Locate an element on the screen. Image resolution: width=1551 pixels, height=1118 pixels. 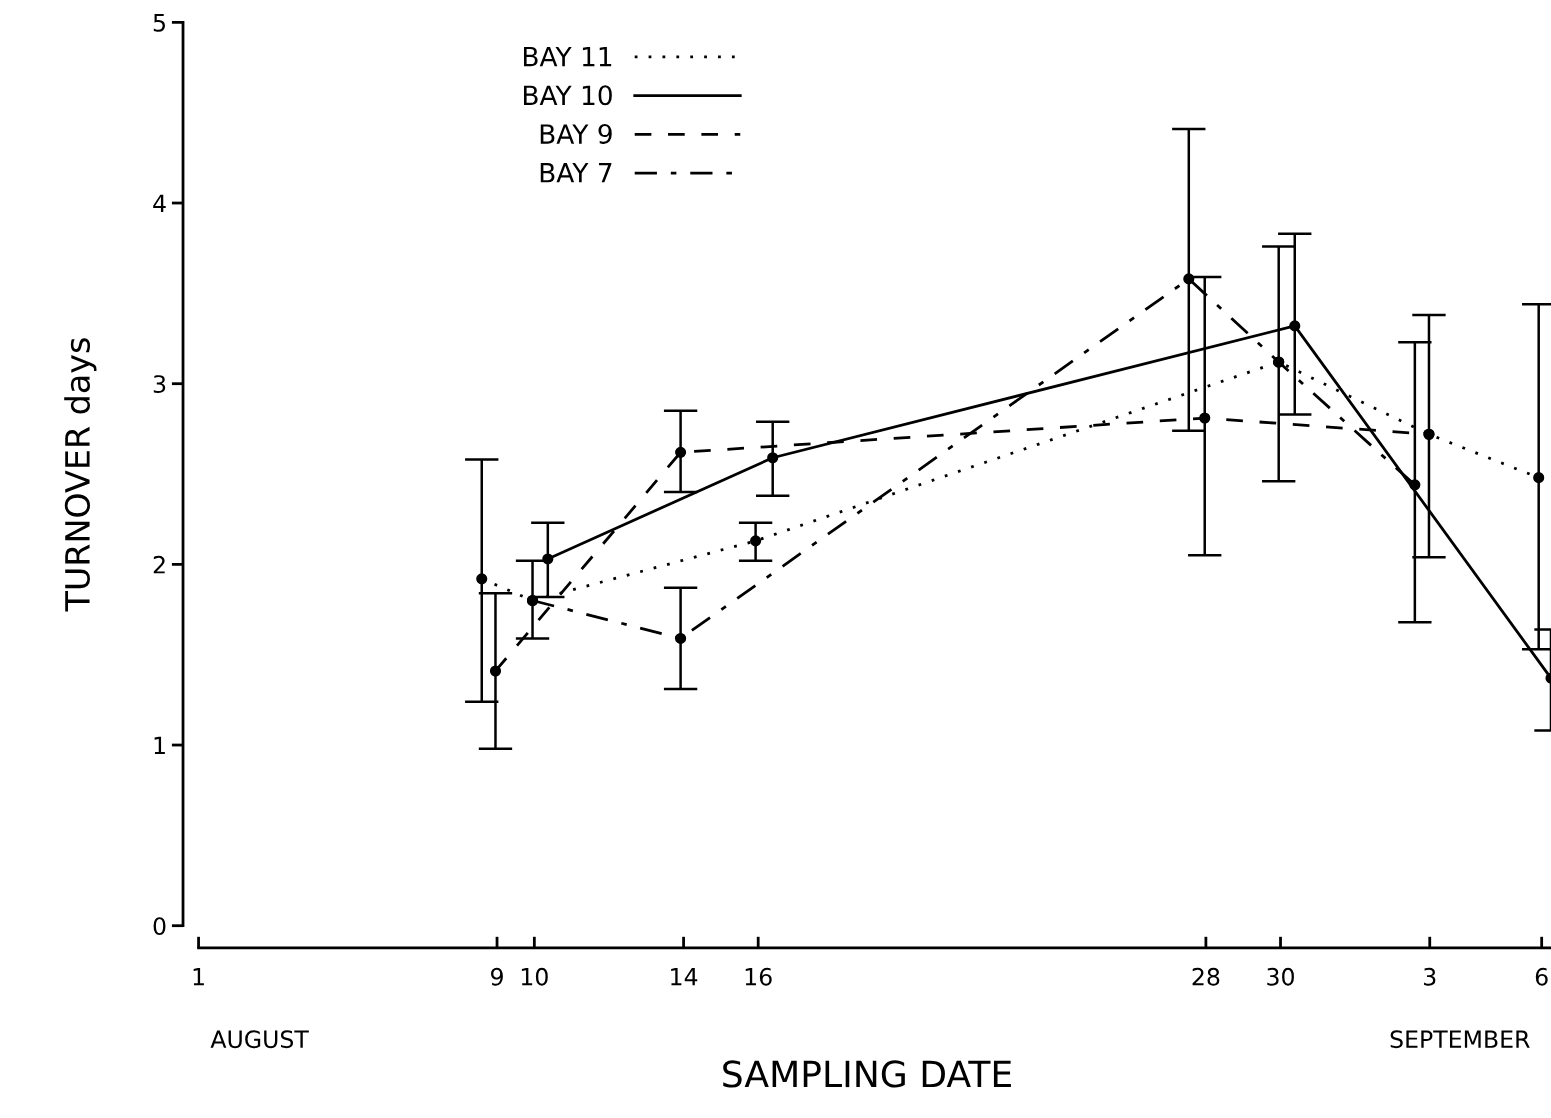
y-axis-title: TURNOVER days is located at coordinates (80, 475).